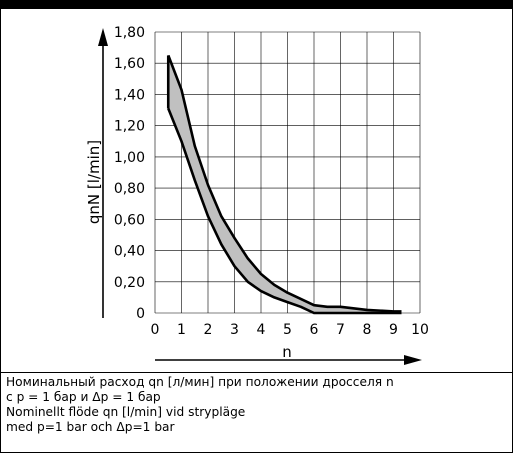 Image resolution: width=513 pixels, height=454 pixels. Describe the element at coordinates (129, 33) in the screenshot. I see `y-tick-label: 1,80` at that location.